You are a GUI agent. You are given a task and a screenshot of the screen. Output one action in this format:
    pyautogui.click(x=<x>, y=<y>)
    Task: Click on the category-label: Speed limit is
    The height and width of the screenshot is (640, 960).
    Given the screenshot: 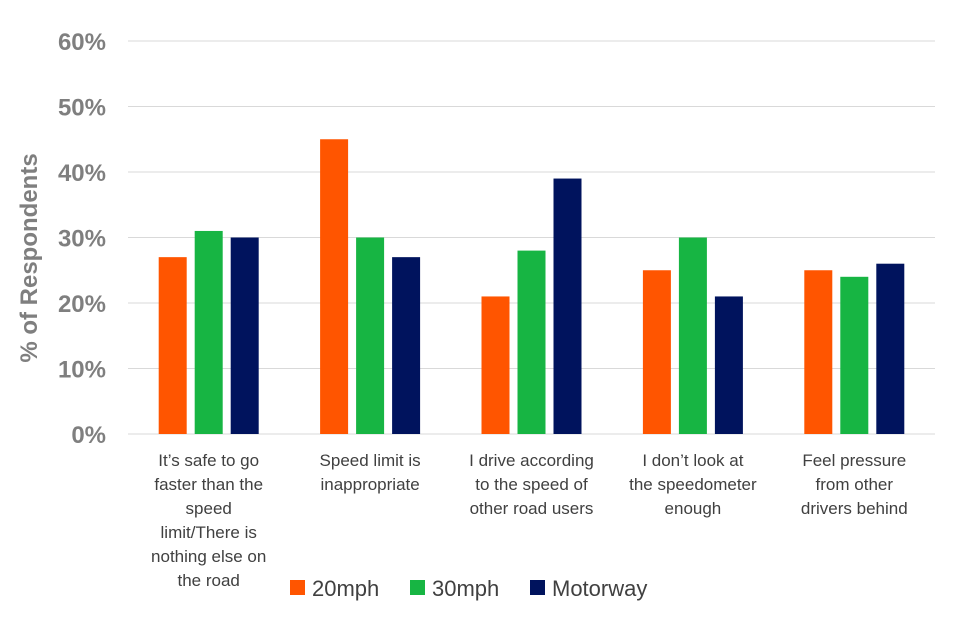 What is the action you would take?
    pyautogui.click(x=370, y=460)
    